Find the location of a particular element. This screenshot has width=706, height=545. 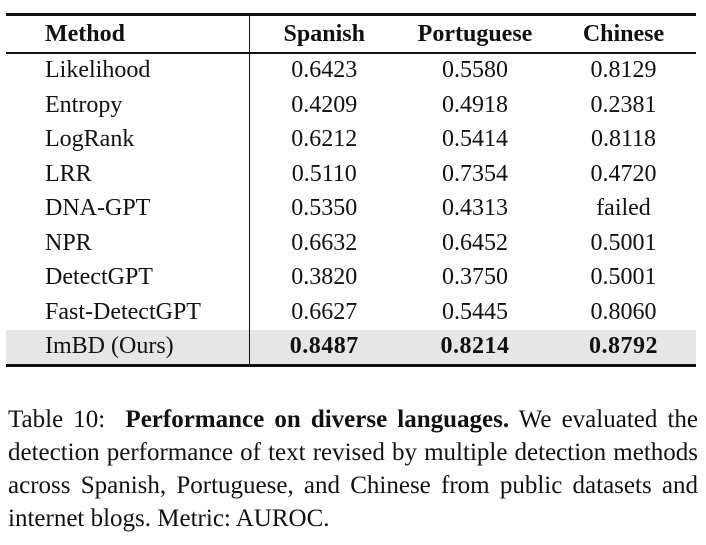

method-cell: NPR is located at coordinates (128, 243).